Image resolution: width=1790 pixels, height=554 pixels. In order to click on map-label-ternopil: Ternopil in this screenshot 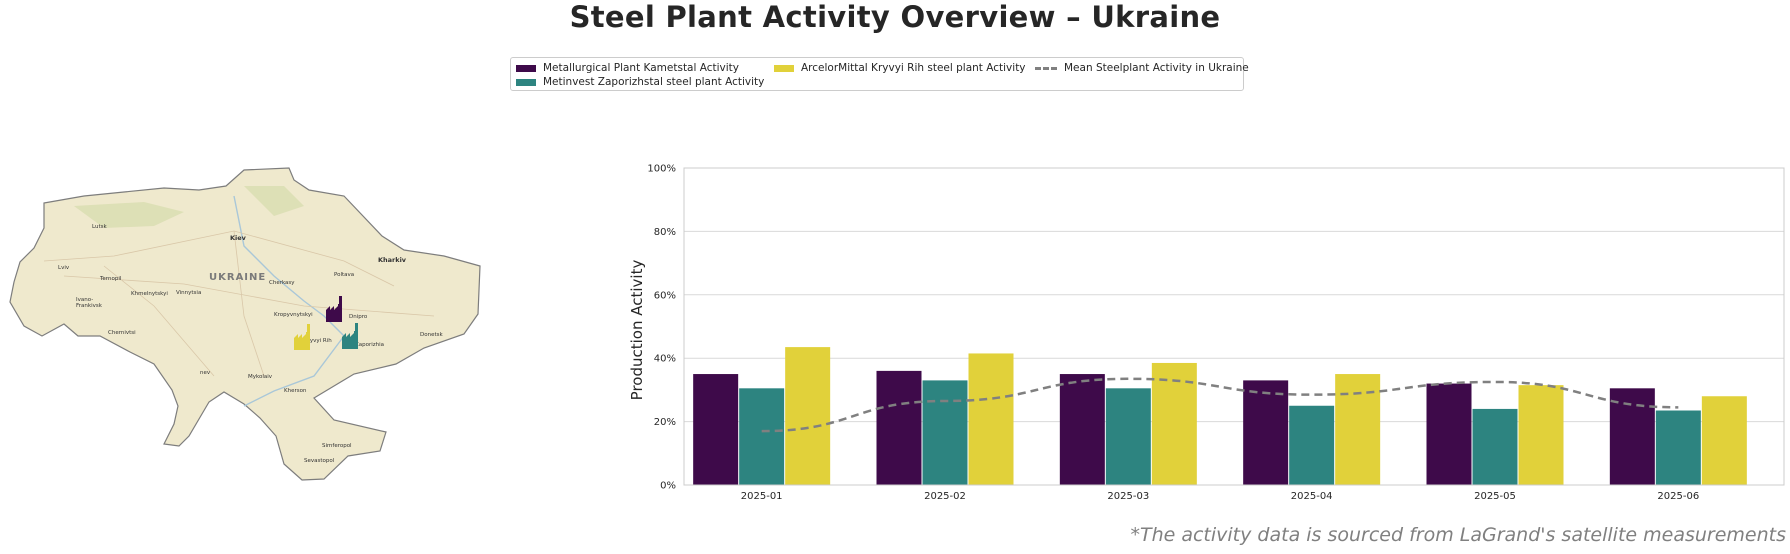, I will do `click(110, 279)`.